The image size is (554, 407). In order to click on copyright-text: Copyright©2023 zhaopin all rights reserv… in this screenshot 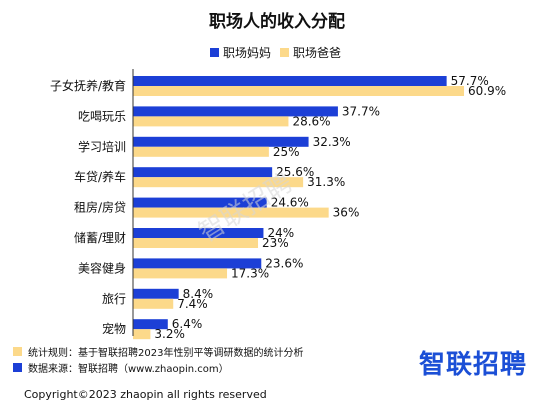, I will do `click(145, 394)`.